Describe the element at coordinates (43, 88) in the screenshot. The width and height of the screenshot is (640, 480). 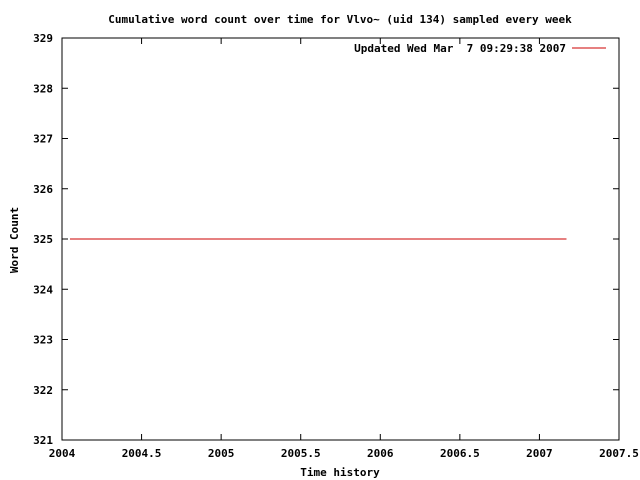
I see `y-tick-label: 328` at that location.